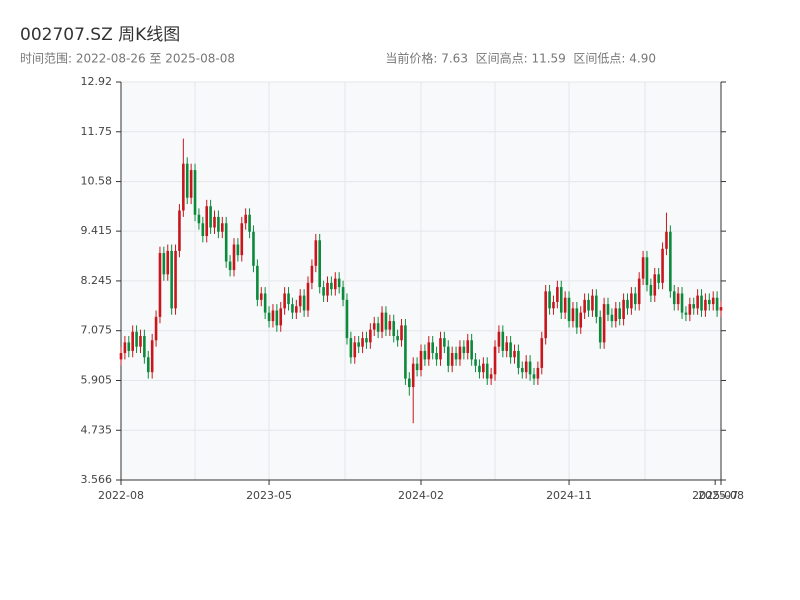 The image size is (800, 600). Describe the element at coordinates (269, 495) in the screenshot. I see `x-tick-label: 2023-05` at that location.